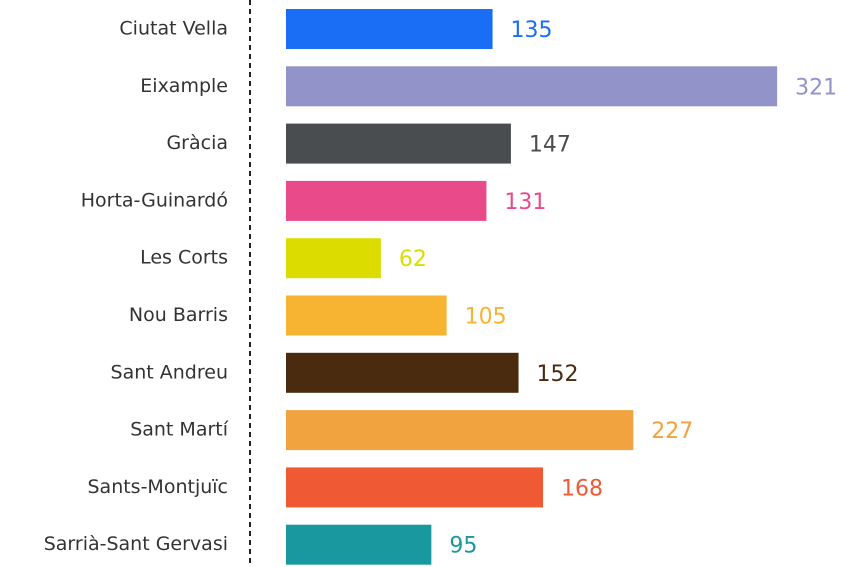 The height and width of the screenshot is (567, 842). I want to click on value-label: 131, so click(525, 202).